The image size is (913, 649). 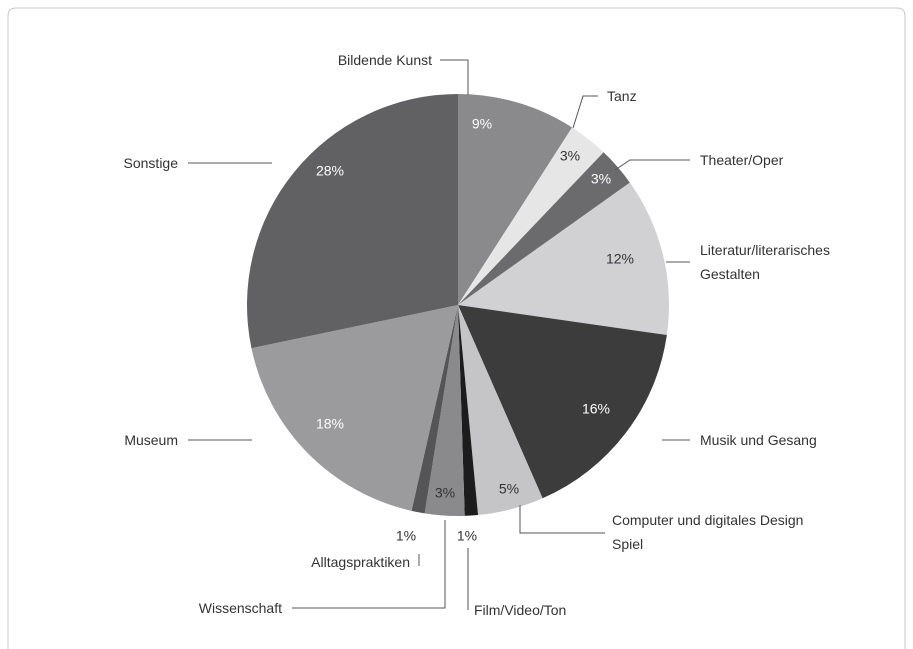 I want to click on value-label: 28%, so click(x=330, y=171).